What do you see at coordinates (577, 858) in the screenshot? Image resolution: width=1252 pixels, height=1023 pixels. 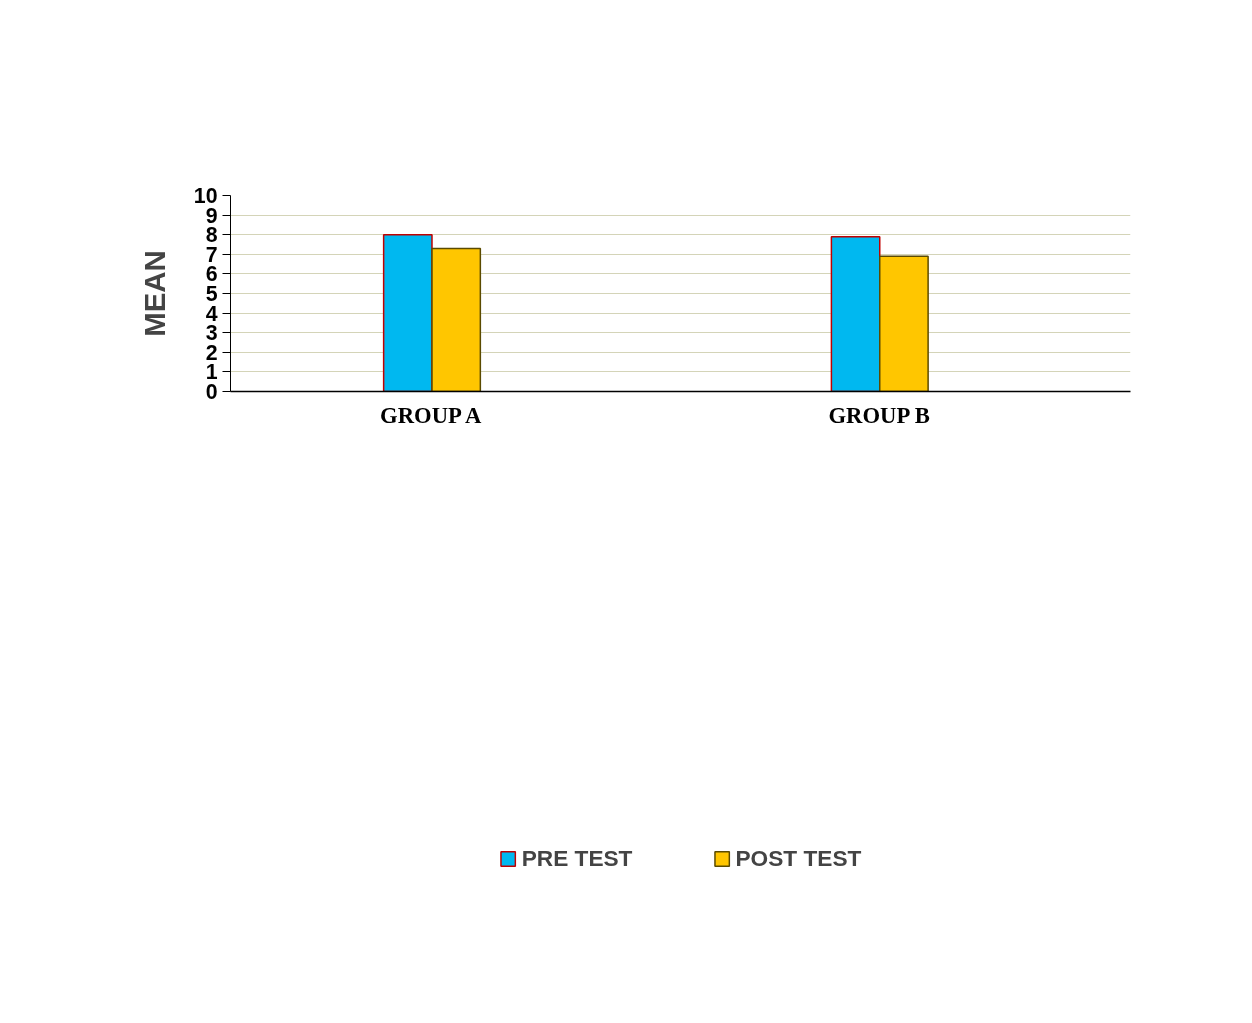 I see `legend-label: PRE TEST` at bounding box center [577, 858].